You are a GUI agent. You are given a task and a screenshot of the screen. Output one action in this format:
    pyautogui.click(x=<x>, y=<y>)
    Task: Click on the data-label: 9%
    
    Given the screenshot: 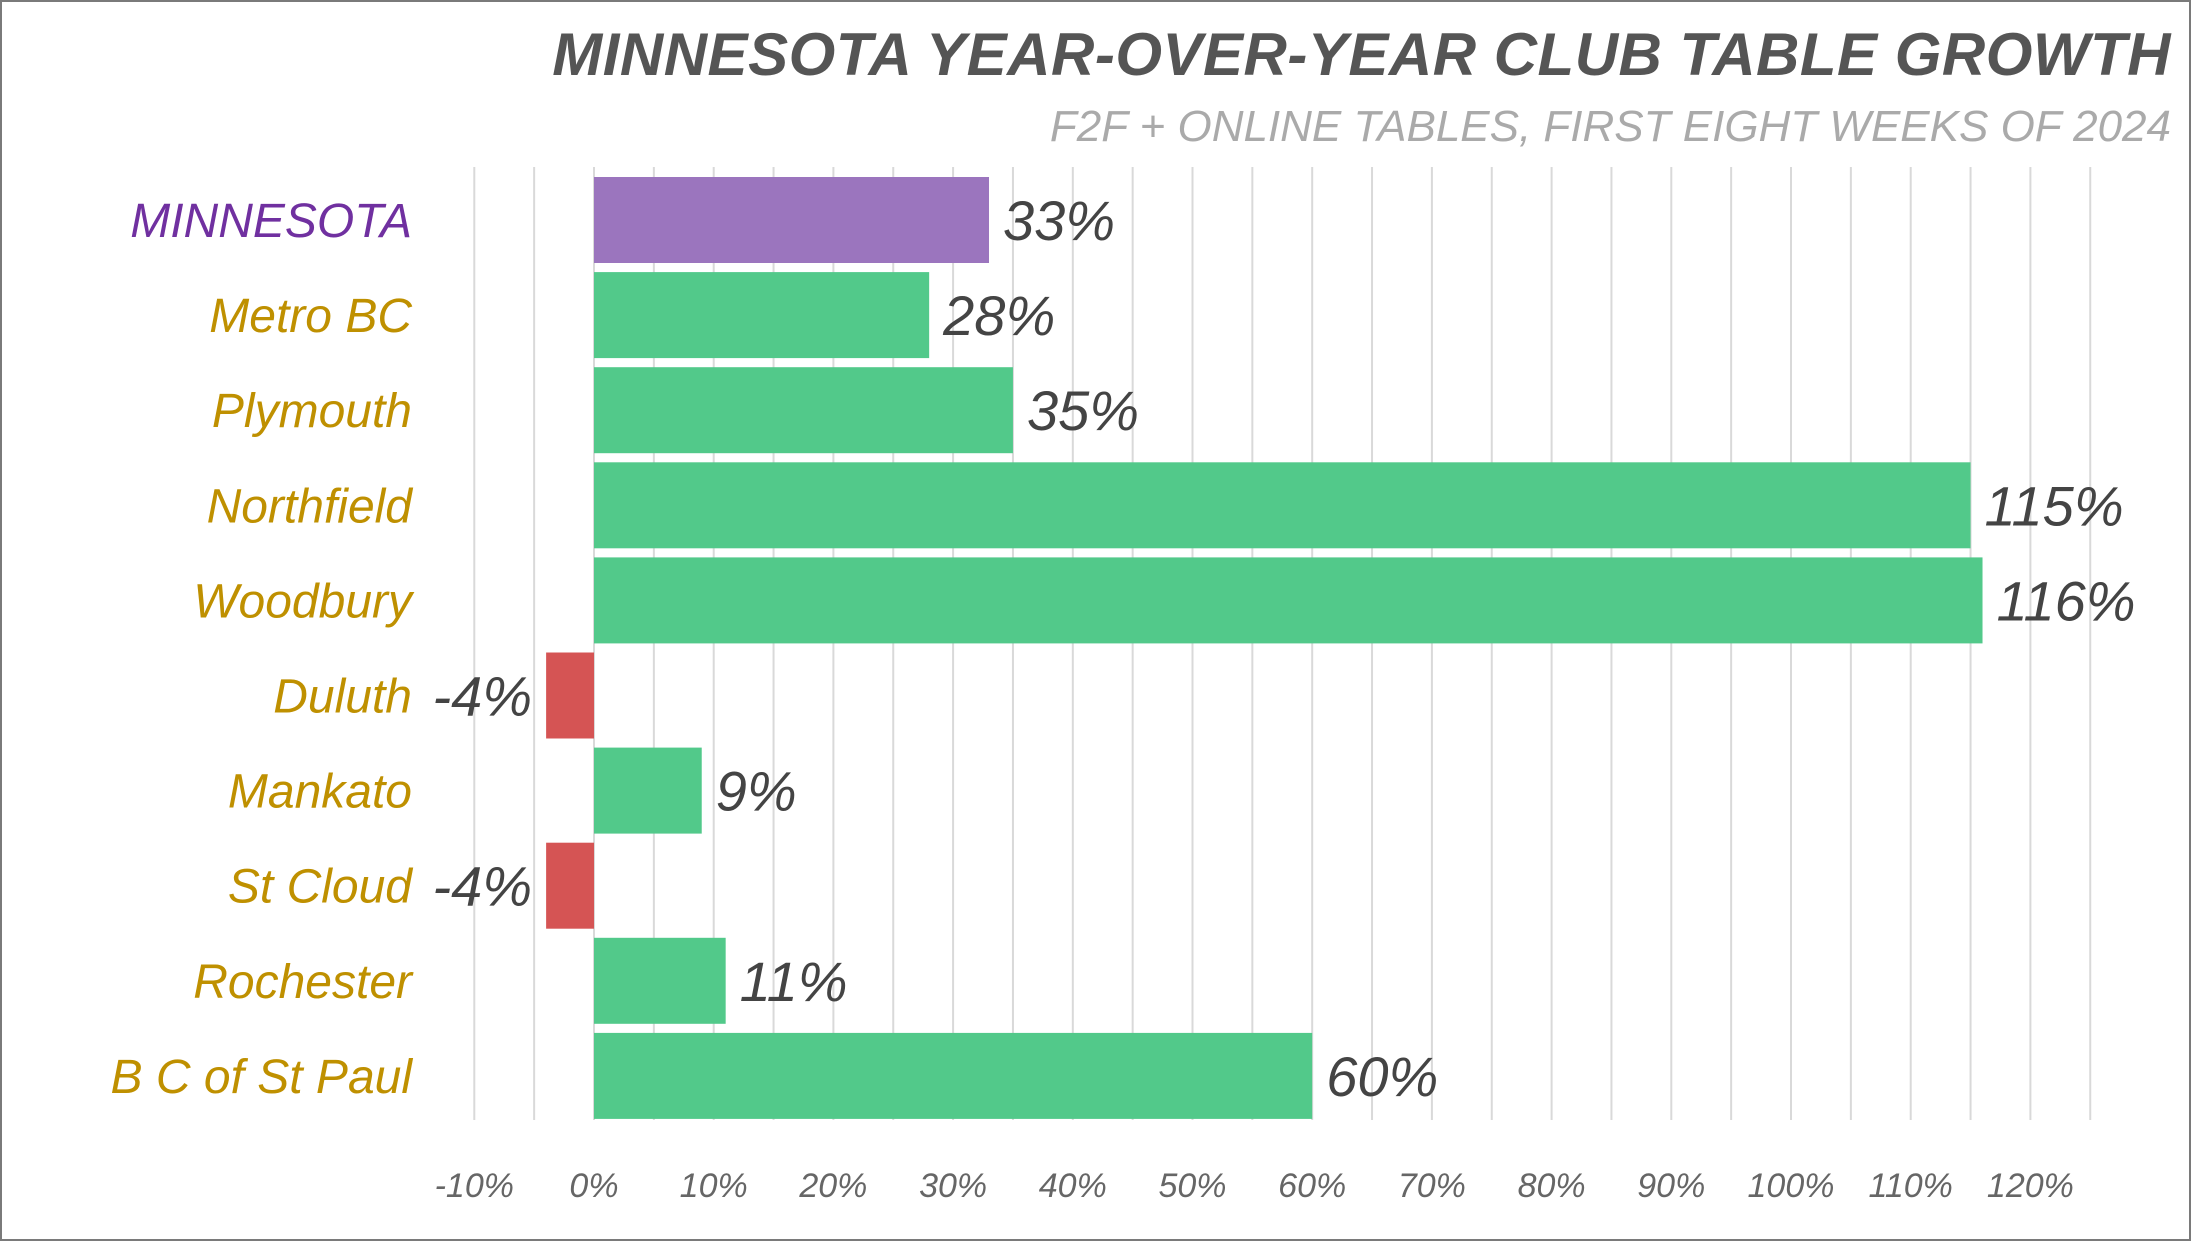 What is the action you would take?
    pyautogui.click(x=756, y=791)
    